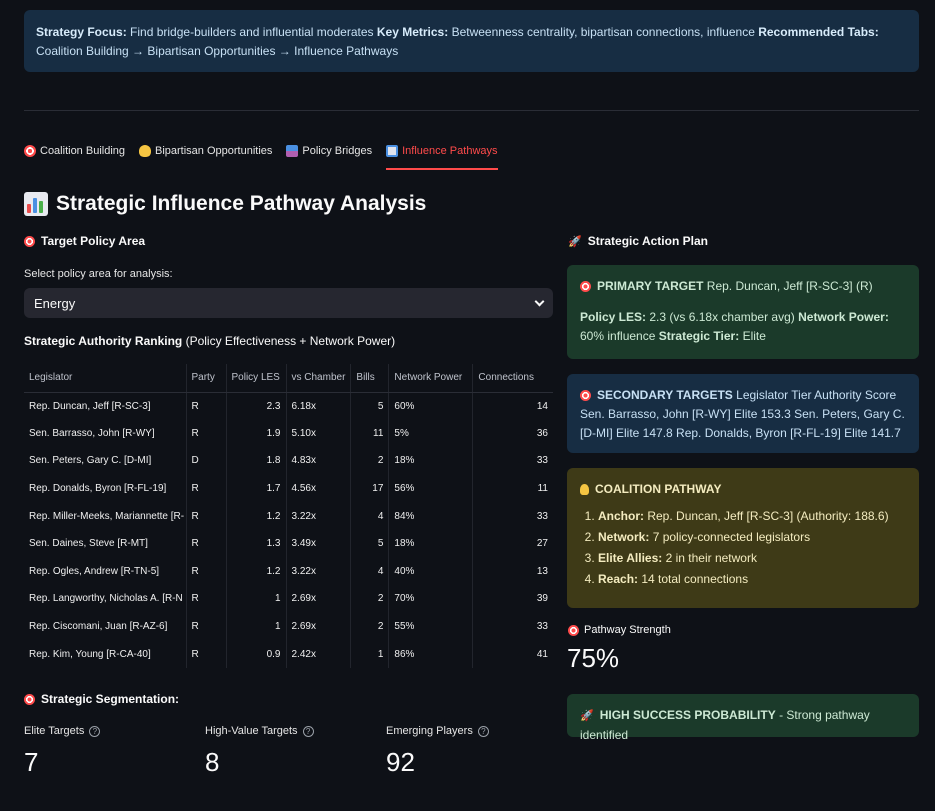  What do you see at coordinates (105, 406) in the screenshot?
I see `table-cell: Rep. Duncan, Jeff [R-SC-3]` at bounding box center [105, 406].